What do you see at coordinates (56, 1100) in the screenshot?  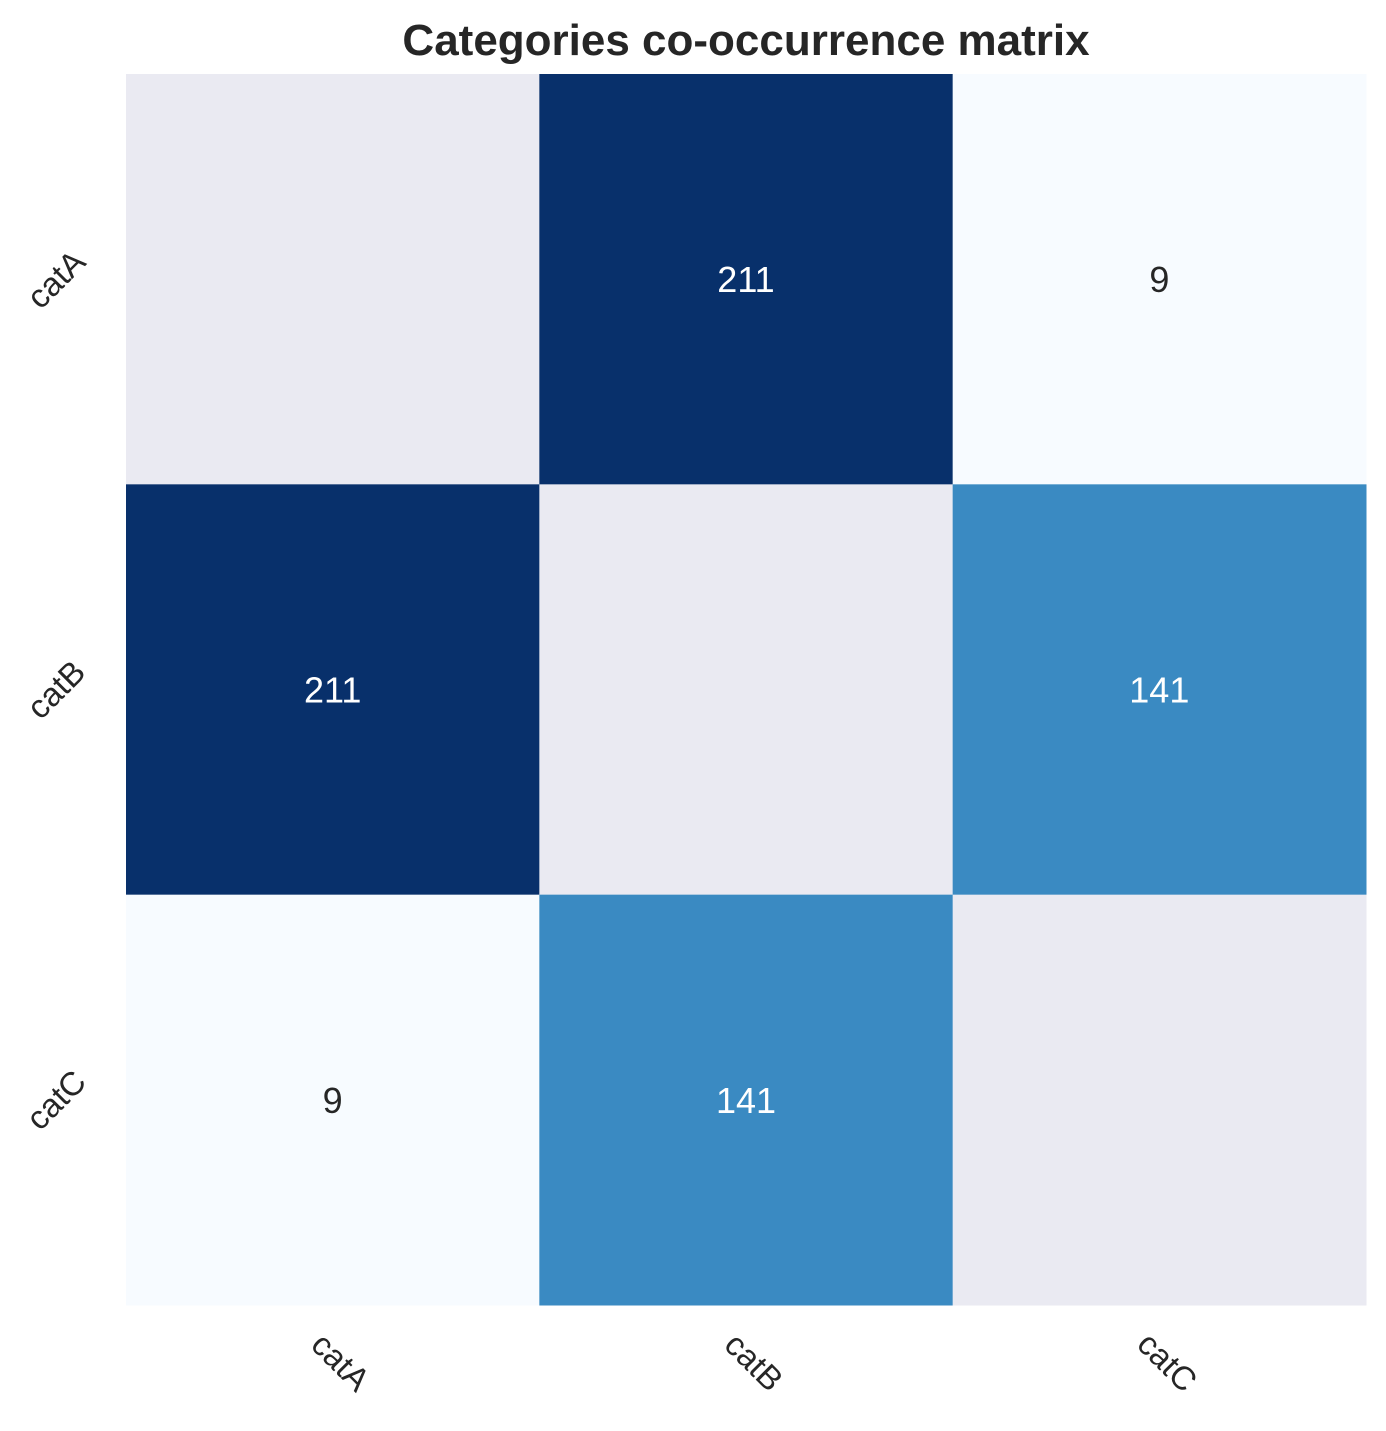 I see `y-tick-label: catC` at bounding box center [56, 1100].